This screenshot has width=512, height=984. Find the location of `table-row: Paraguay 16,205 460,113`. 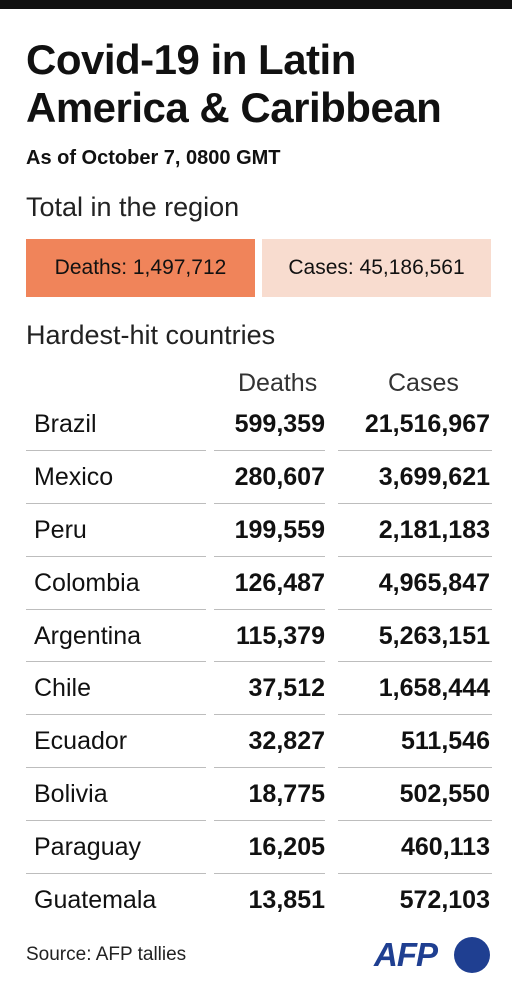

table-row: Paraguay 16,205 460,113 is located at coordinates (259, 848).